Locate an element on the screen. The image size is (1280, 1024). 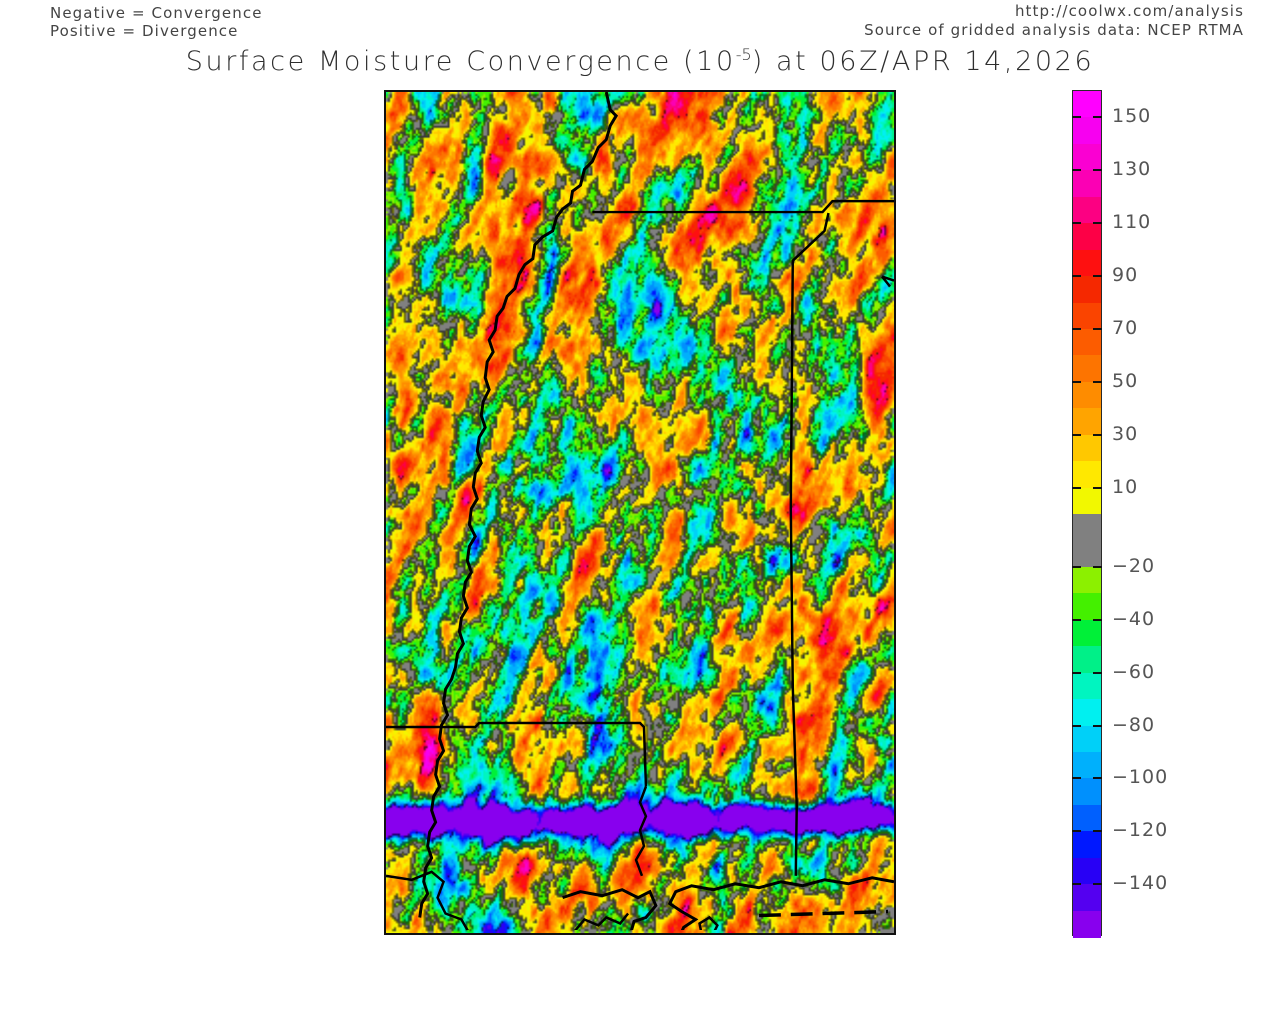
colorbar-tick-label: −60 is located at coordinates (1134, 671).